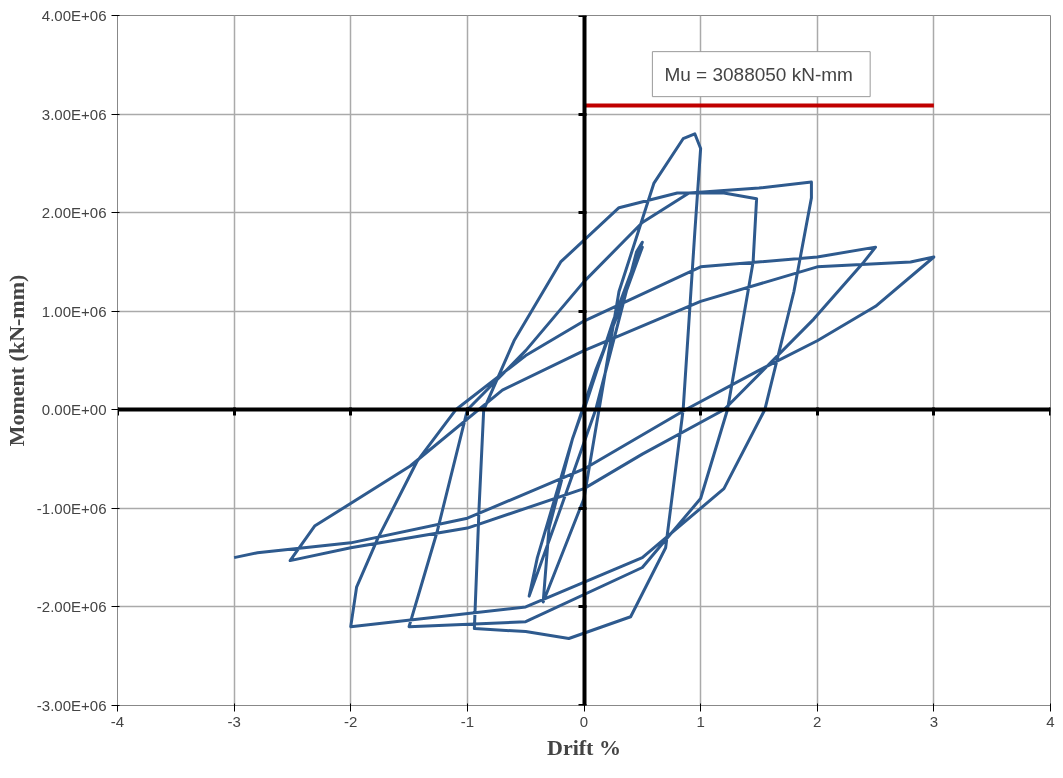 The width and height of the screenshot is (1063, 778). What do you see at coordinates (934, 721) in the screenshot?
I see `x-tick-label: 3` at bounding box center [934, 721].